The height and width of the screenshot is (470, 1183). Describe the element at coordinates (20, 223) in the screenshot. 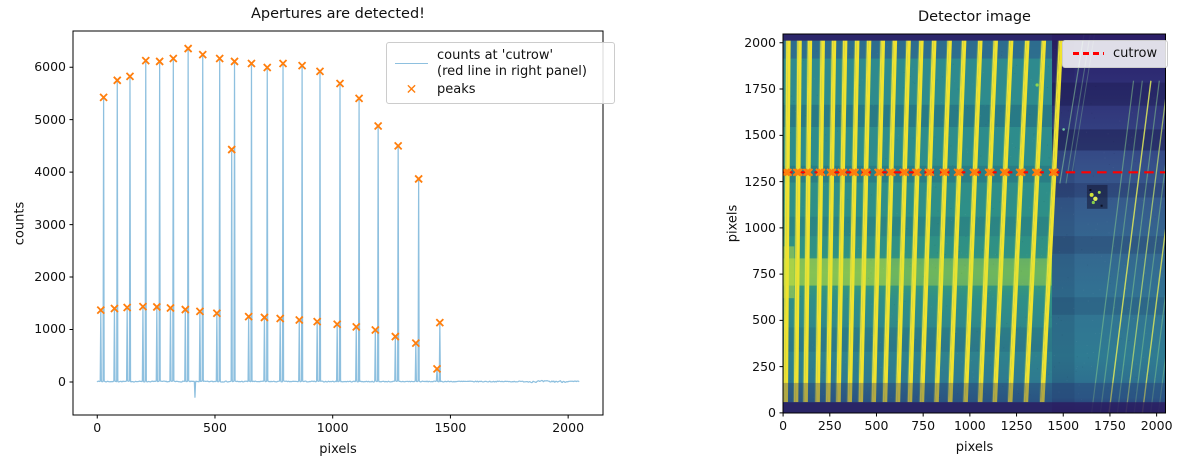

I see `left-yaxis-label: counts` at that location.